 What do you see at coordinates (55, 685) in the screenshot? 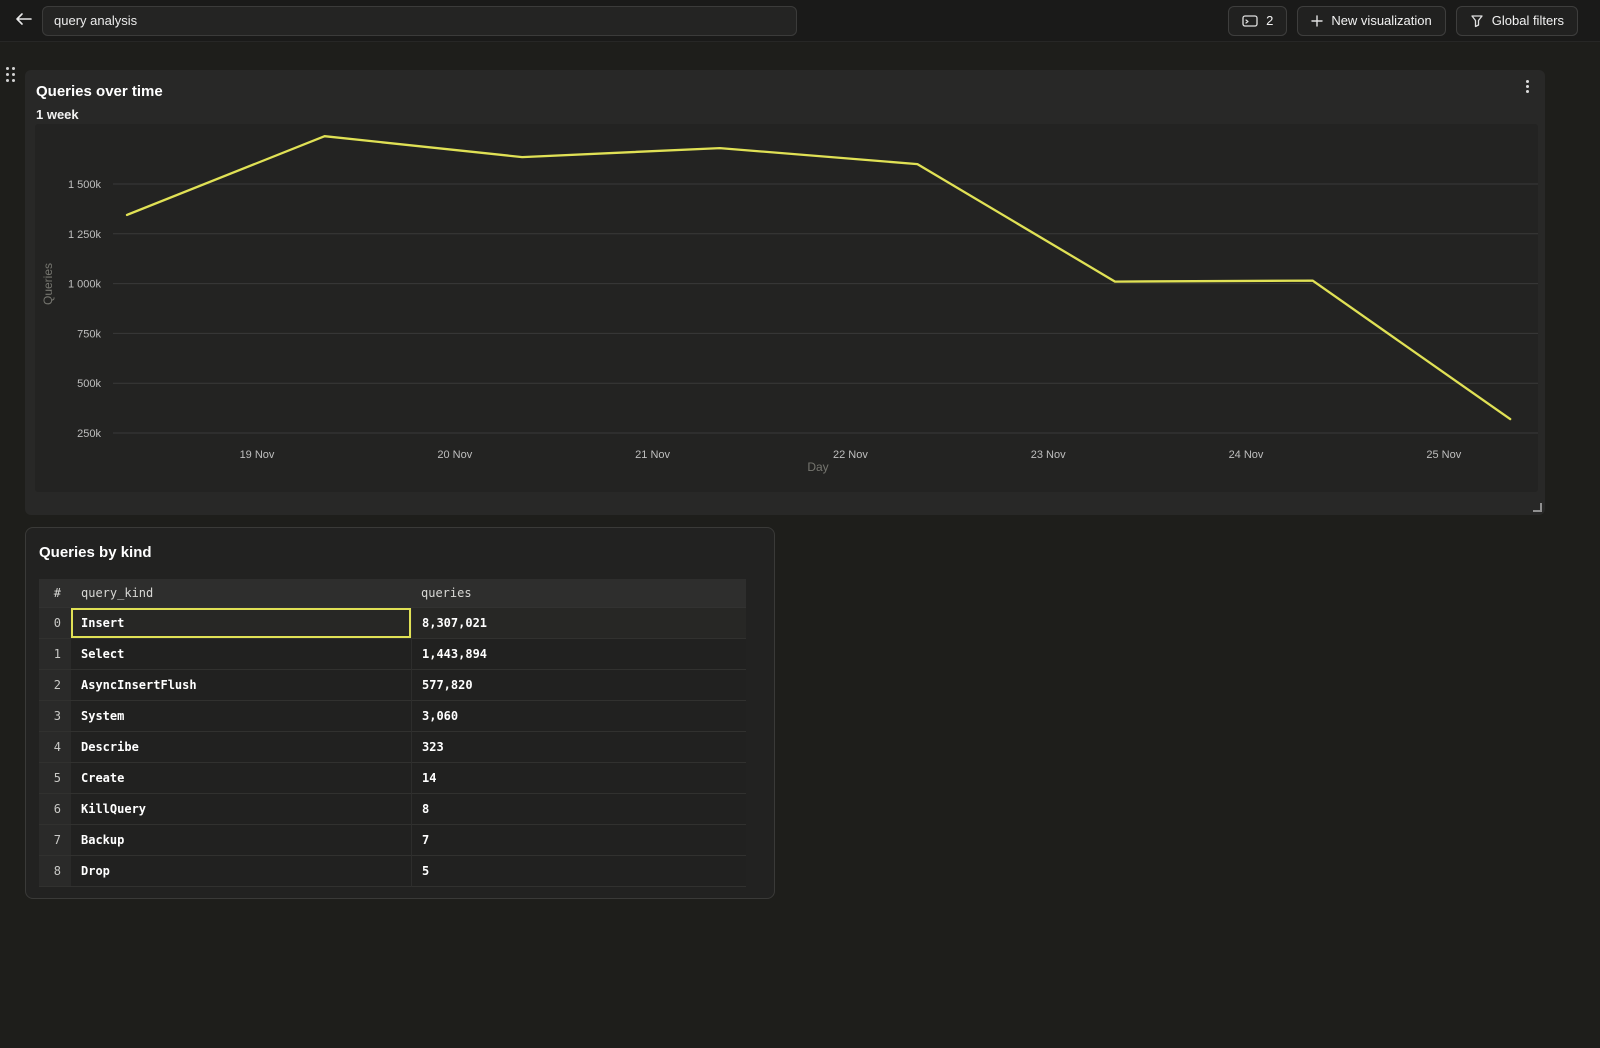
I see `row-index: 2` at bounding box center [55, 685].